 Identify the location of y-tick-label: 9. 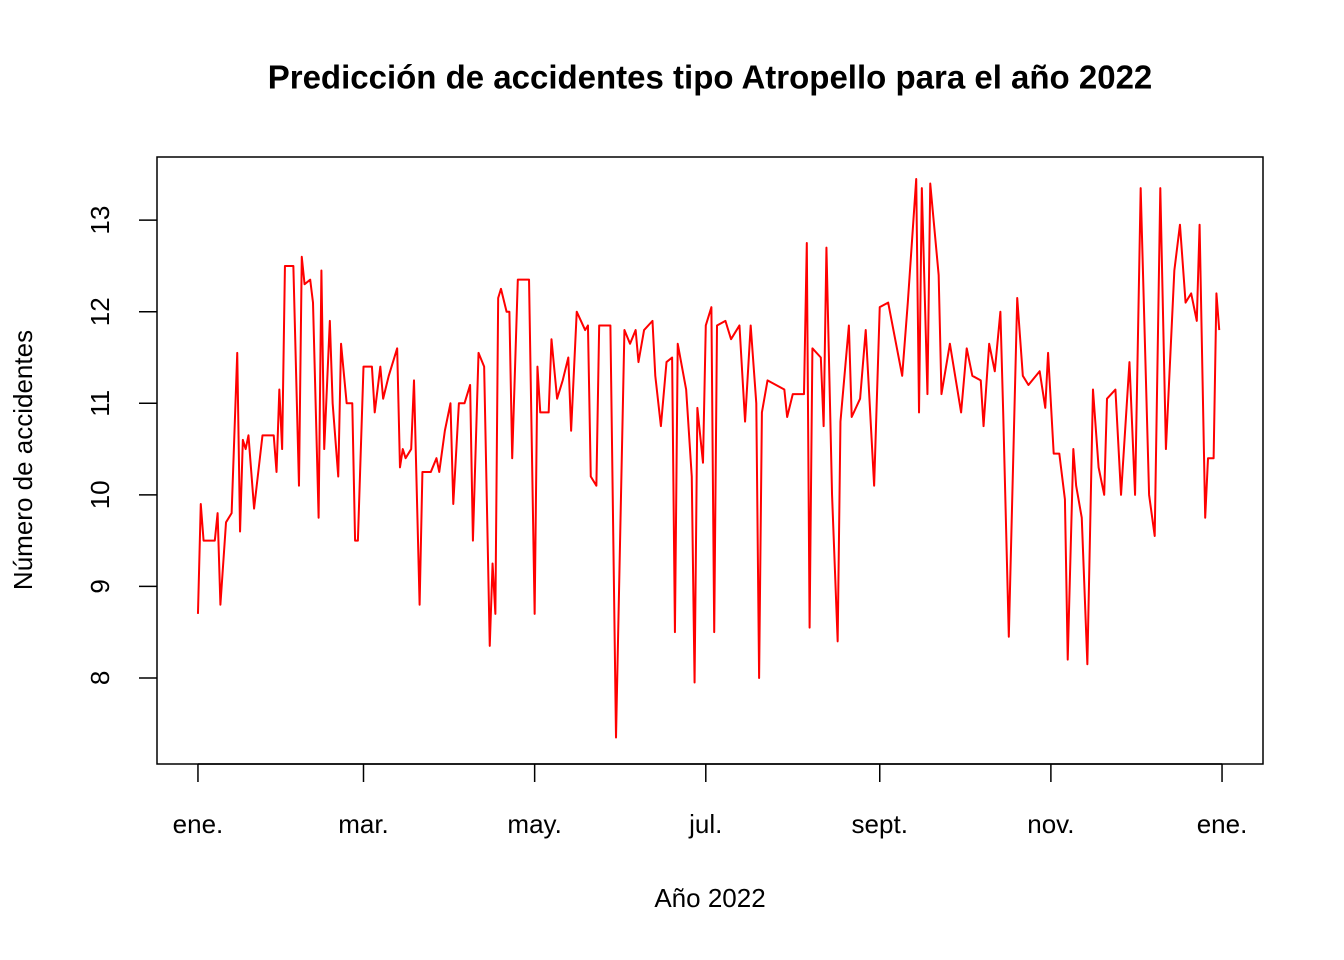
(100, 586).